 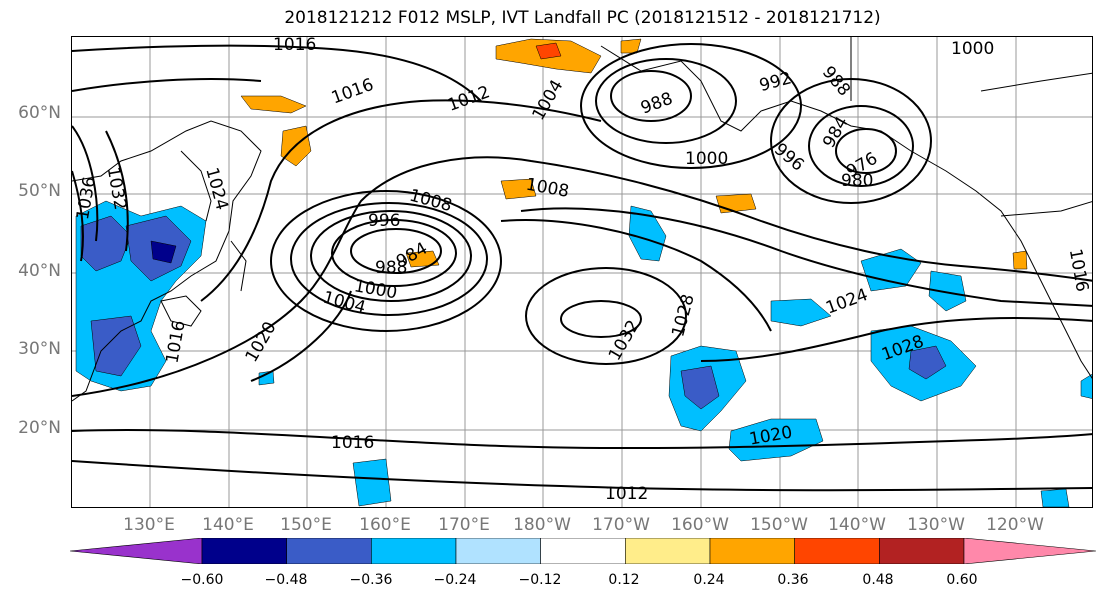 I want to click on colorbar-tick: −0.24, so click(x=455, y=580).